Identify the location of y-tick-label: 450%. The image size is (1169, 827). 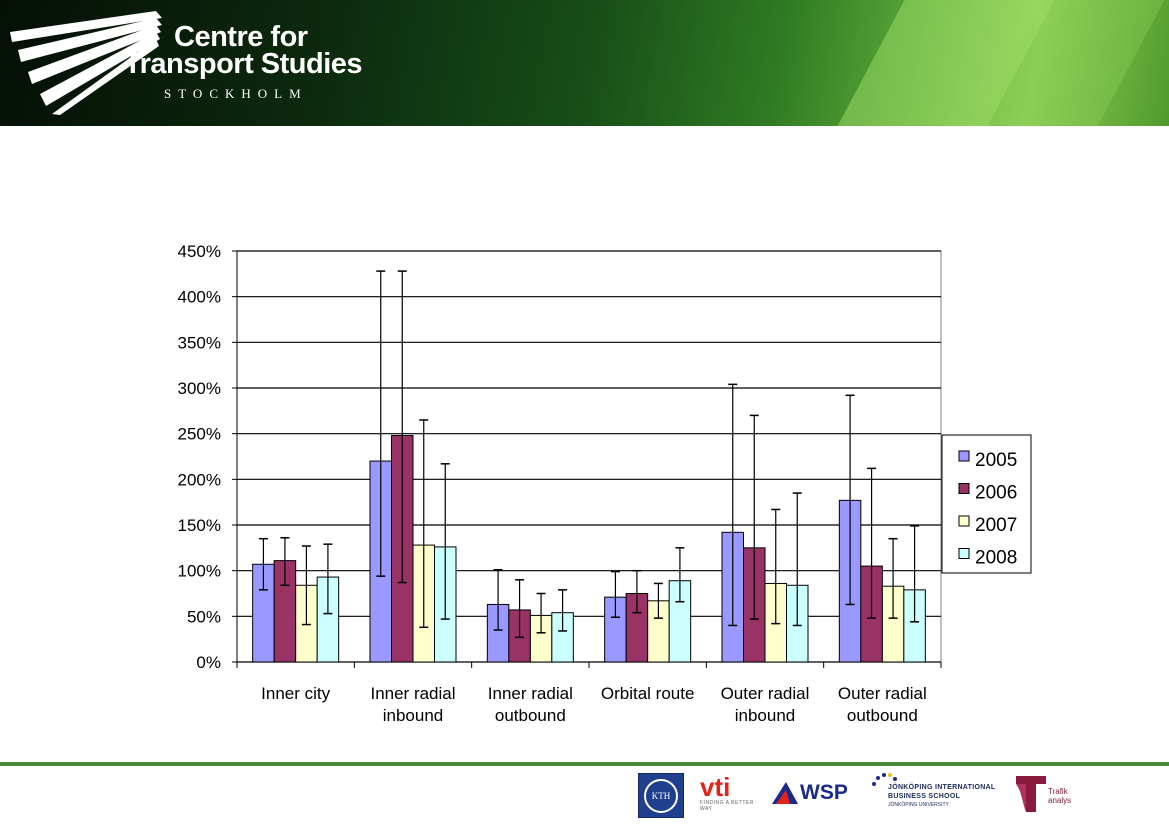
(199, 251).